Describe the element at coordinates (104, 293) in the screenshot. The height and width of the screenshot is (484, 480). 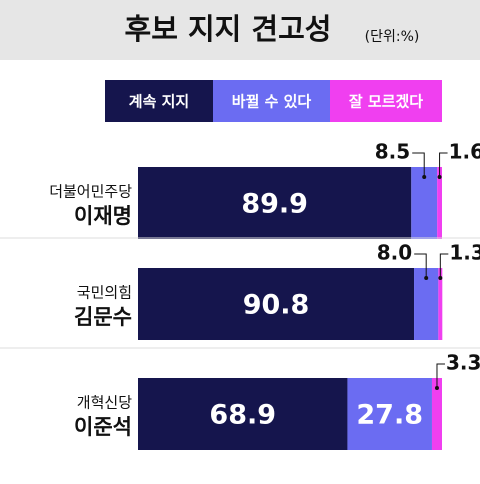
I see `category-party: 국민의힘` at that location.